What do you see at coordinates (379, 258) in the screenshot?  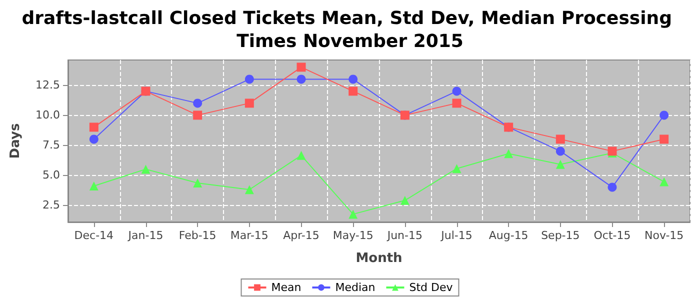 I see `x-axis-title: Month` at bounding box center [379, 258].